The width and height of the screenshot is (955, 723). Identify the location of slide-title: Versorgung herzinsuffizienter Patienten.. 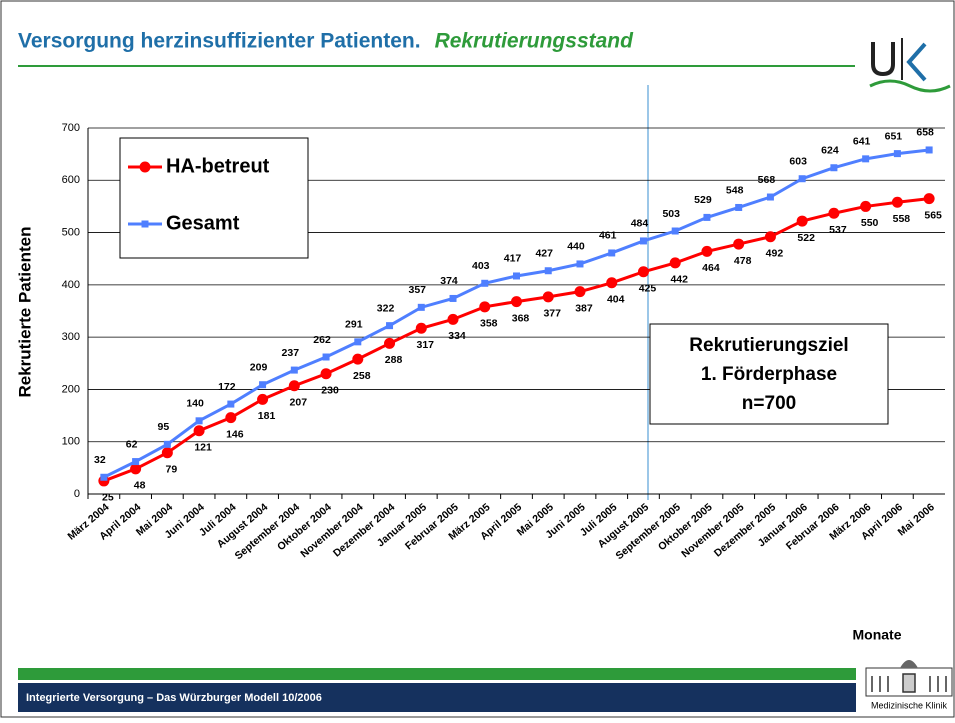
(219, 41).